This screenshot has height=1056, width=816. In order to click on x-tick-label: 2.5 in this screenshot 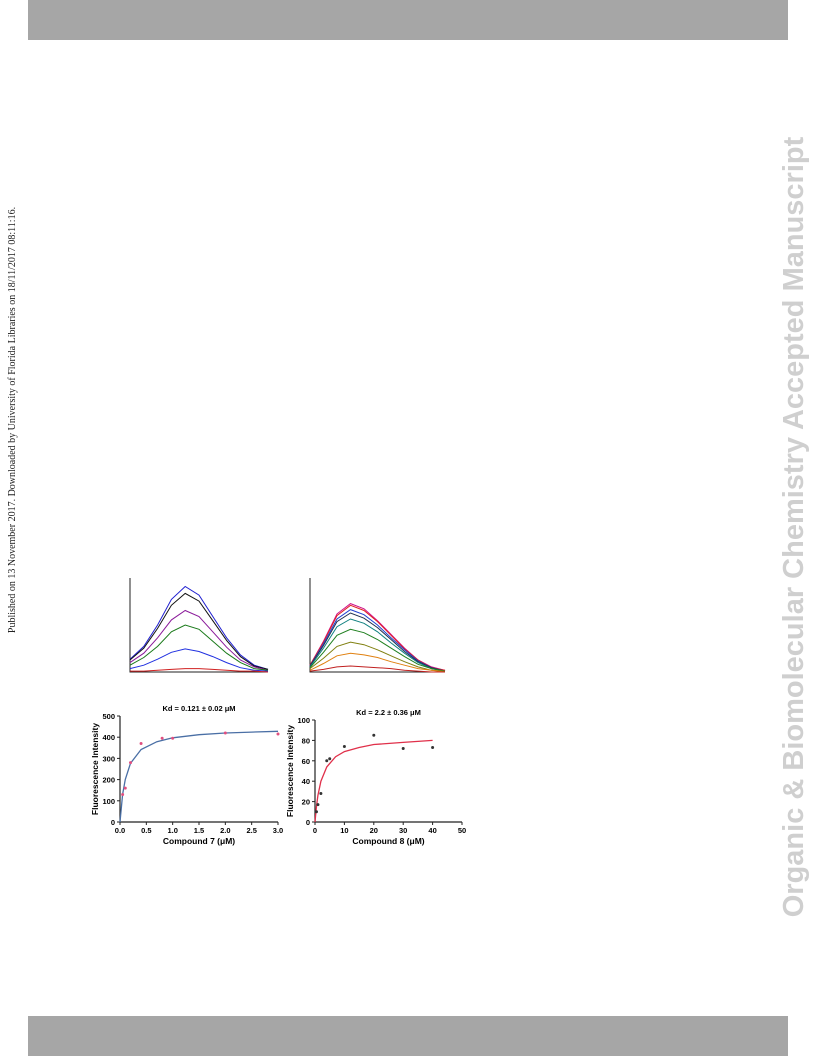, I will do `click(251, 830)`.